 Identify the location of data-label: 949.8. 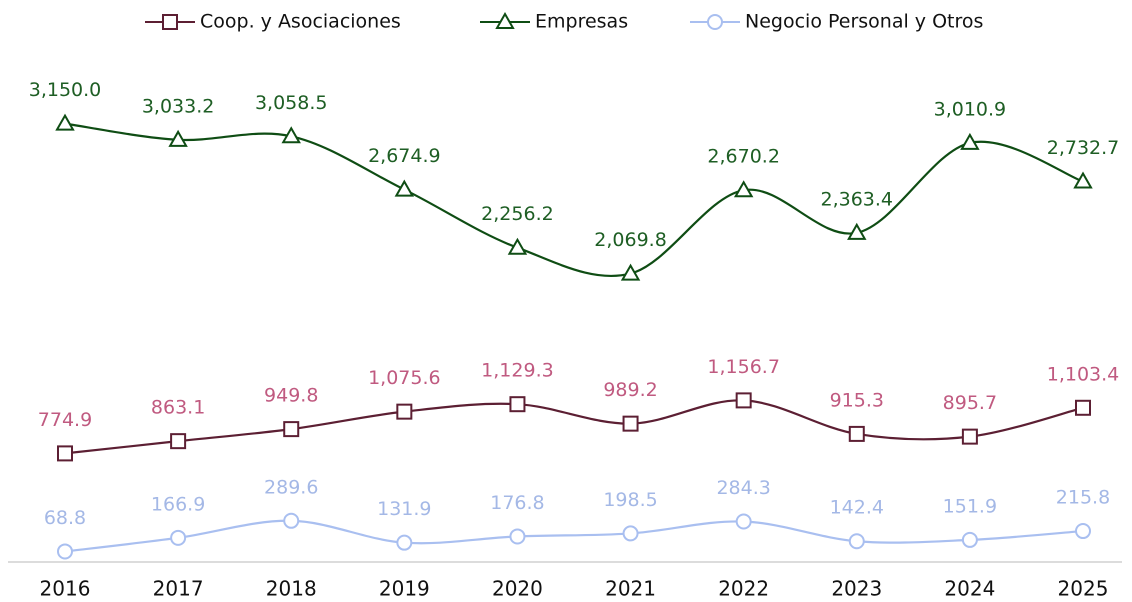
(291, 396).